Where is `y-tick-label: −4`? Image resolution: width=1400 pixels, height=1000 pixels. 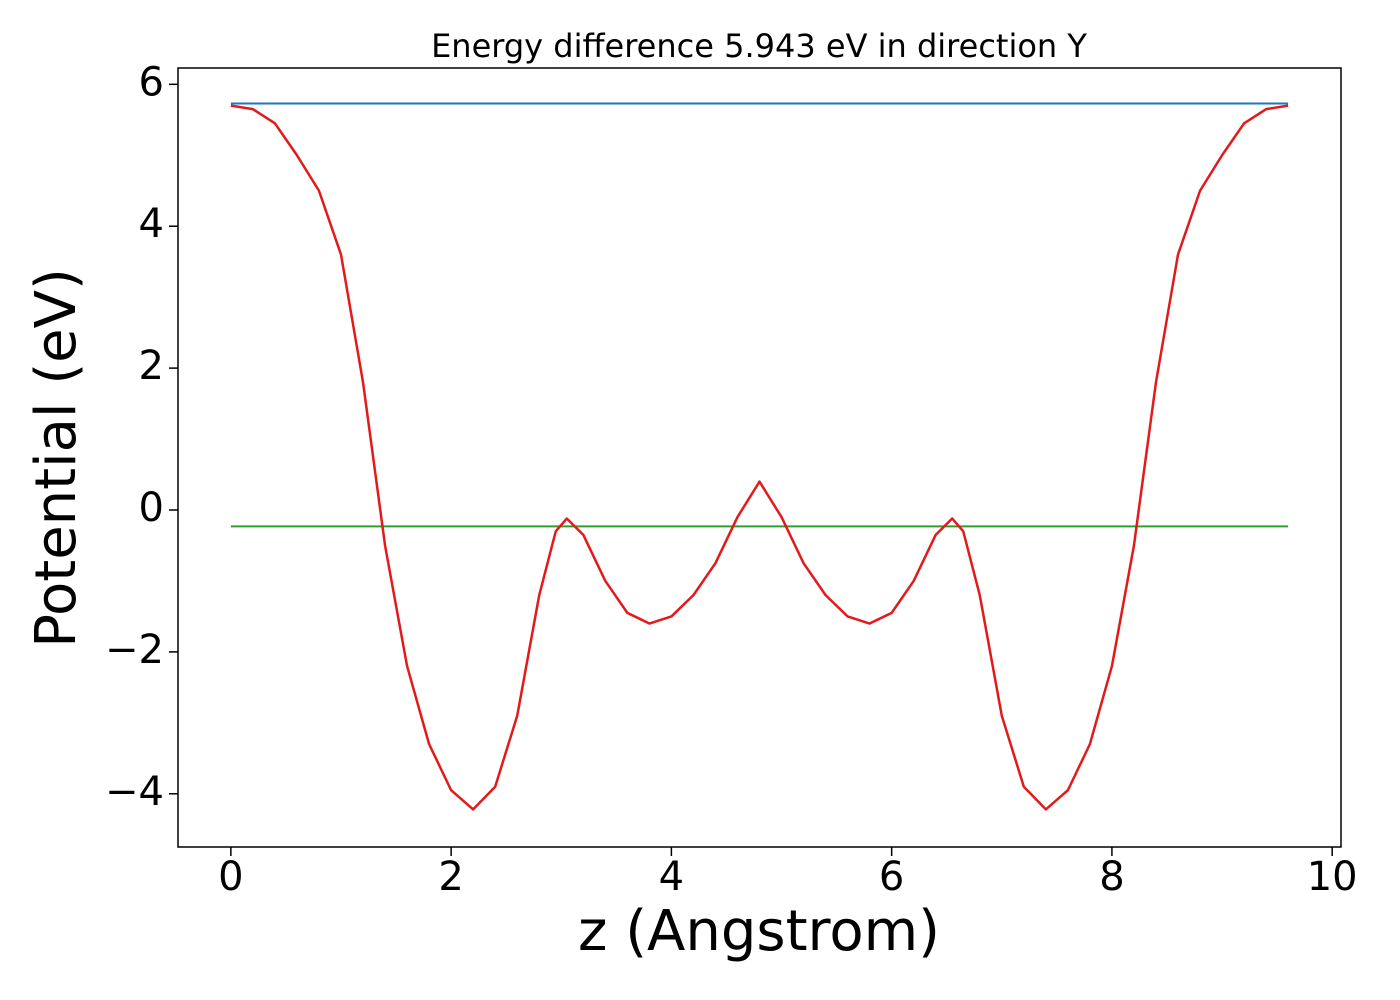 y-tick-label: −4 is located at coordinates (134, 792).